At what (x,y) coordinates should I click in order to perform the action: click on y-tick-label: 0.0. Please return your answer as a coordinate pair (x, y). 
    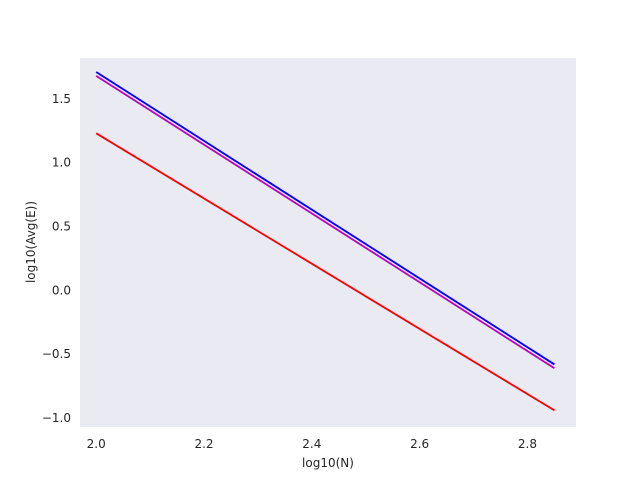
    Looking at the image, I should click on (61, 290).